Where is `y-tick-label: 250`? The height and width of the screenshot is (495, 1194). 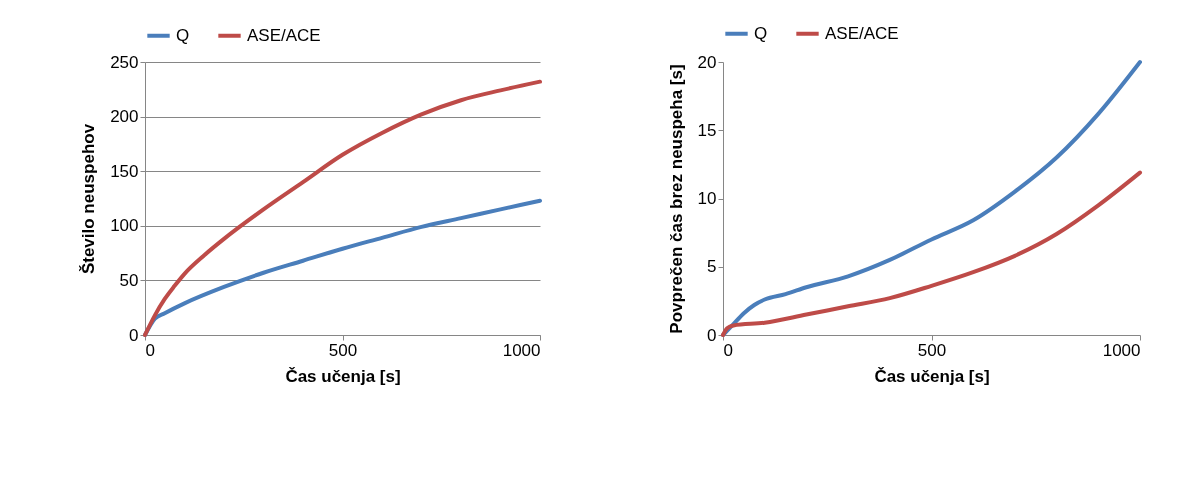
y-tick-label: 250 is located at coordinates (124, 62).